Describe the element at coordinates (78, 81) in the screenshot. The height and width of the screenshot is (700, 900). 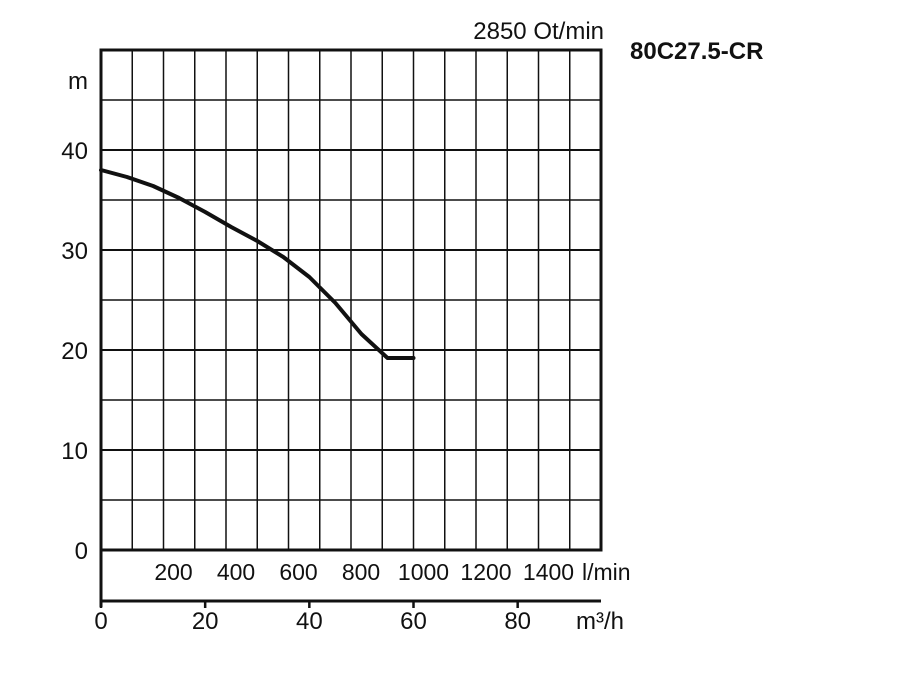
I see `y-axis-unit-label: m` at that location.